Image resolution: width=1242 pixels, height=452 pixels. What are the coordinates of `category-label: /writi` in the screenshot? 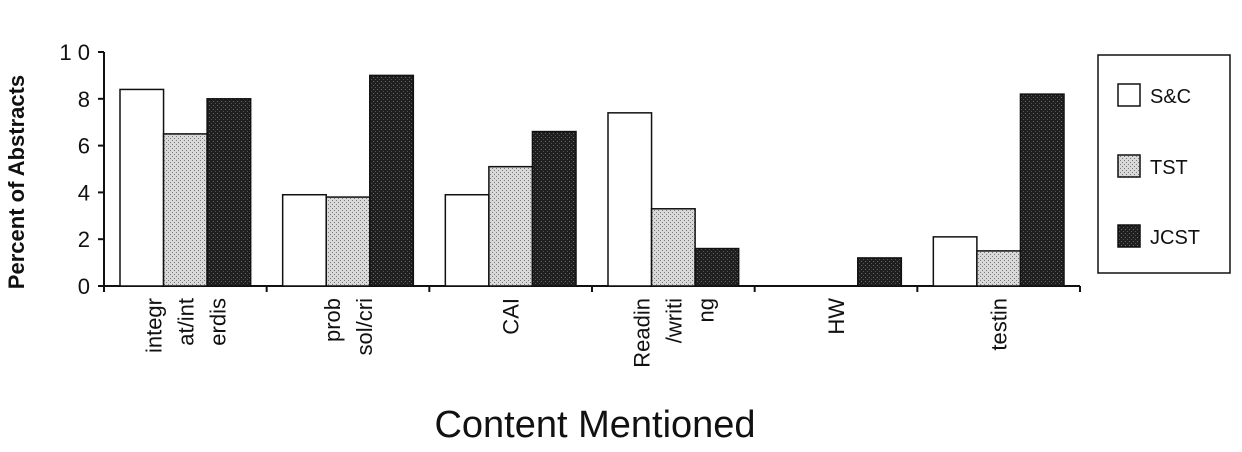 It's located at (673, 320).